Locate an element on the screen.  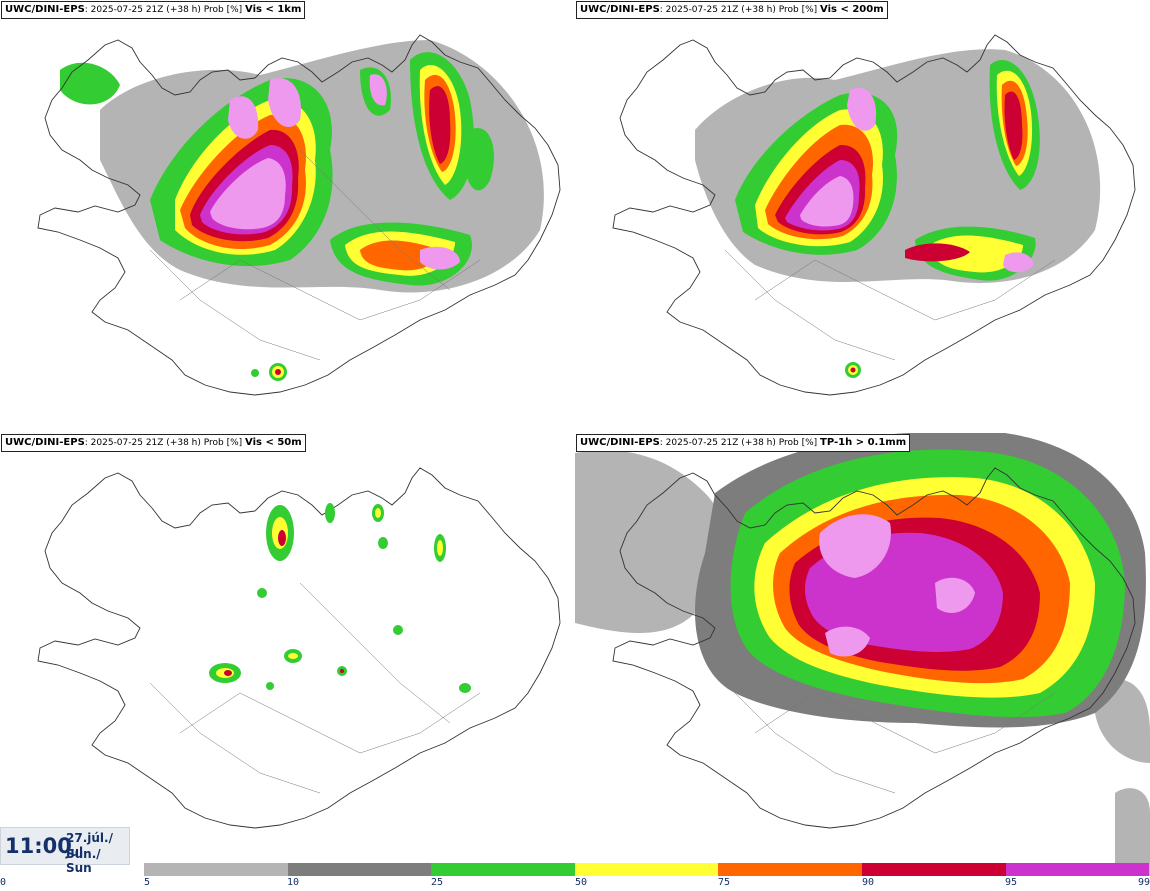
variable-name: TP-1h > 0.1mm is located at coordinates (863, 442).